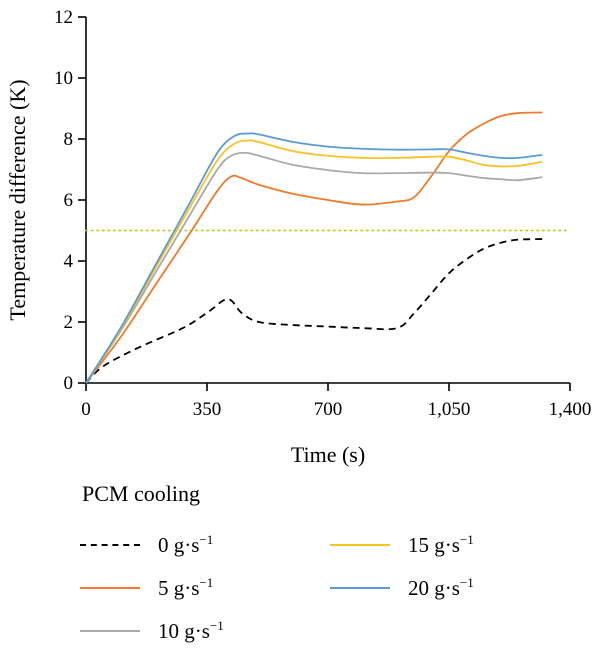 This screenshot has height=648, width=600. I want to click on legend-label: 10 g·s−1, so click(191, 630).